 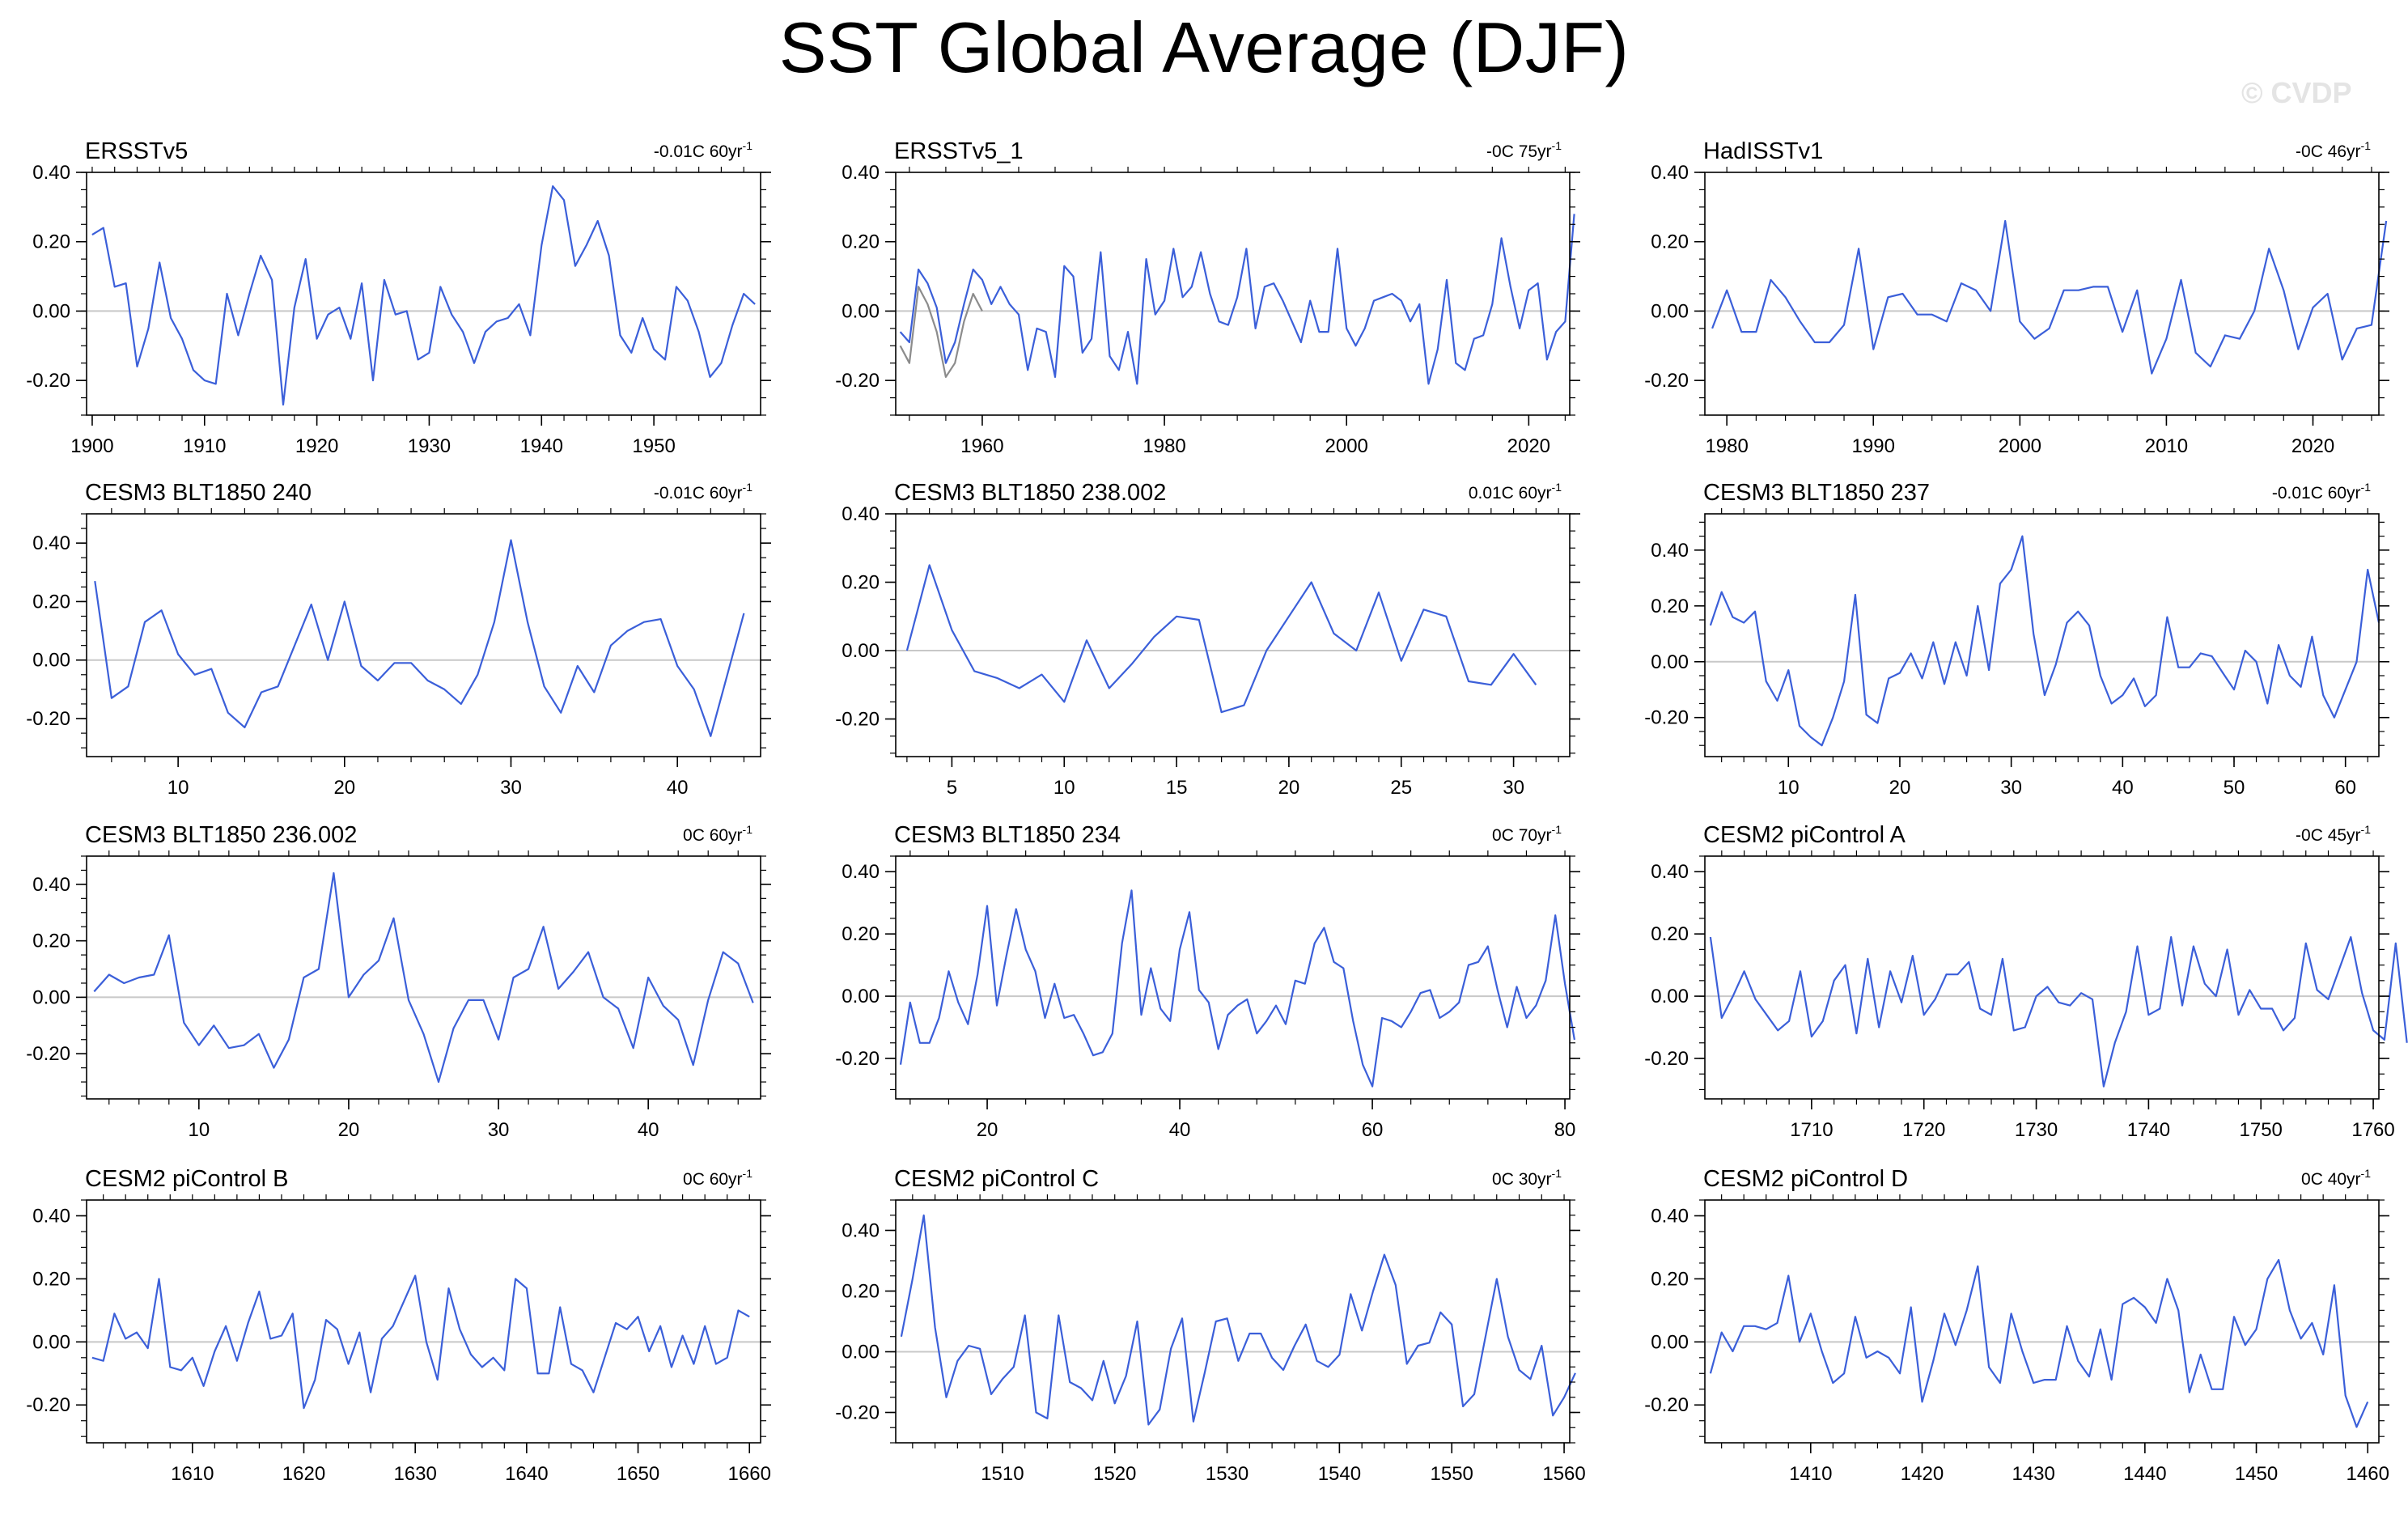 What do you see at coordinates (1519, 151) in the screenshot?
I see `trend-value: -0C 75yr` at bounding box center [1519, 151].